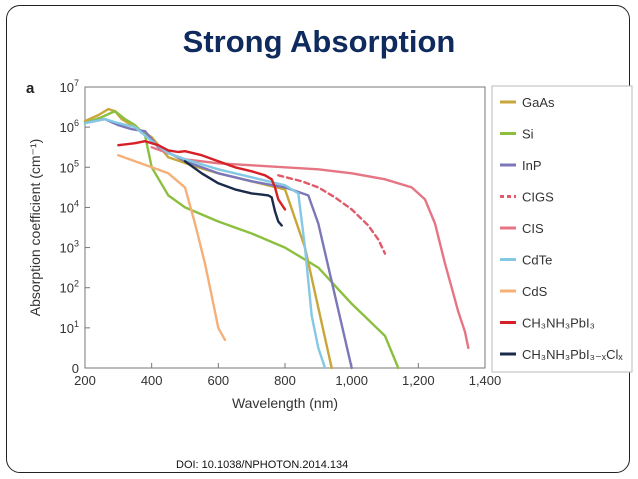 Image resolution: width=638 pixels, height=479 pixels. What do you see at coordinates (532, 165) in the screenshot?
I see `legend-label: InP` at bounding box center [532, 165].